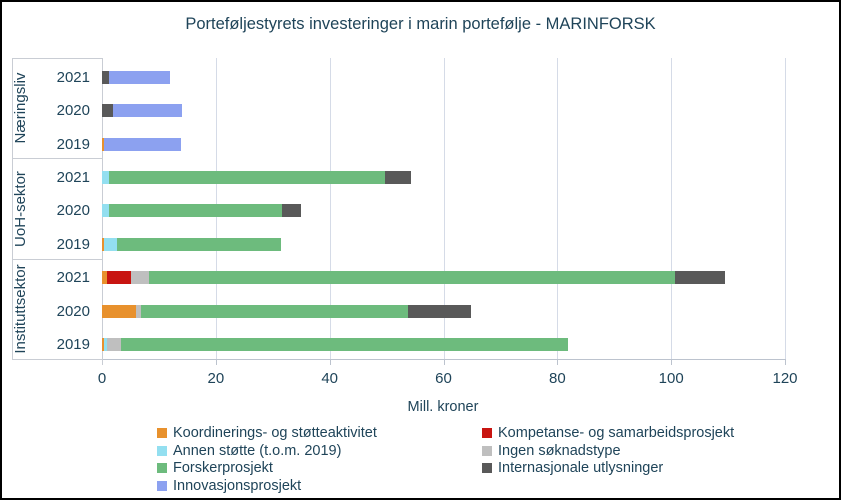 This screenshot has height=500, width=841. I want to click on x-tick-label: 60, so click(443, 378).